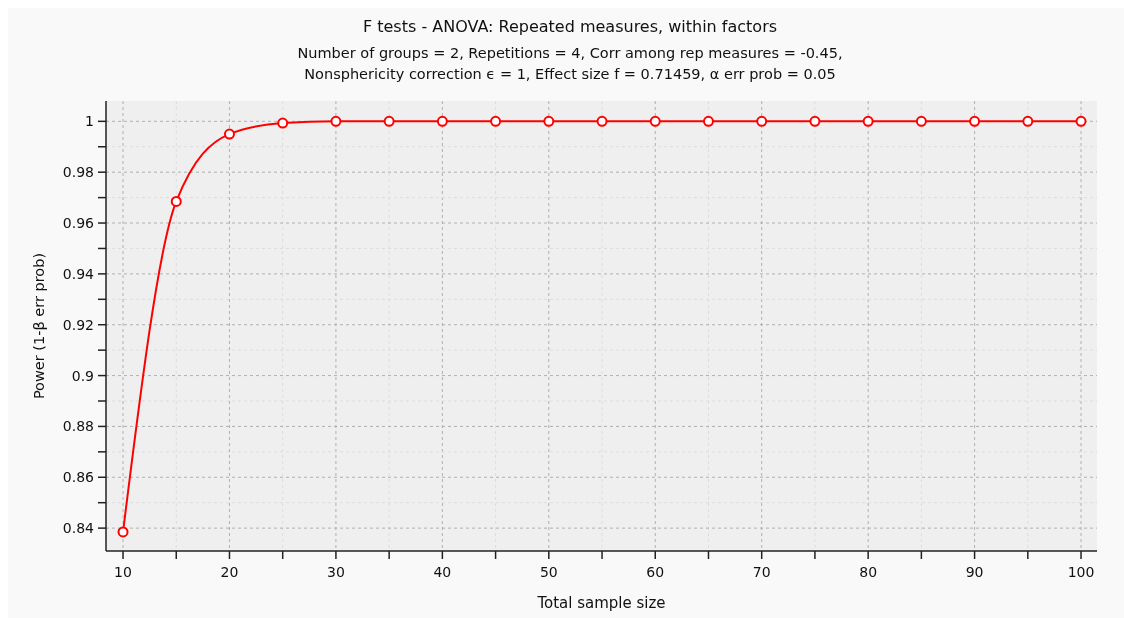  I want to click on x-tick-label: 80, so click(868, 572).